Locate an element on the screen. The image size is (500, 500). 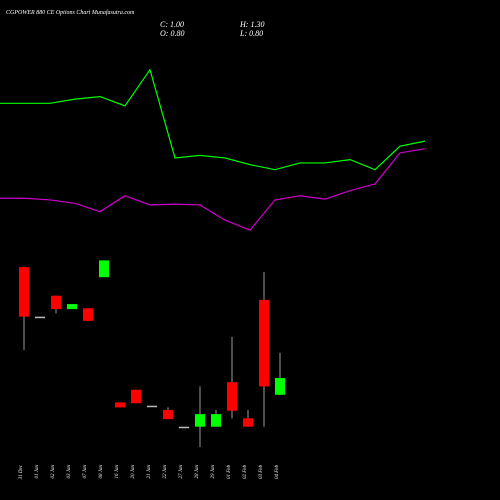
indicator-line is located at coordinates (213, 189).